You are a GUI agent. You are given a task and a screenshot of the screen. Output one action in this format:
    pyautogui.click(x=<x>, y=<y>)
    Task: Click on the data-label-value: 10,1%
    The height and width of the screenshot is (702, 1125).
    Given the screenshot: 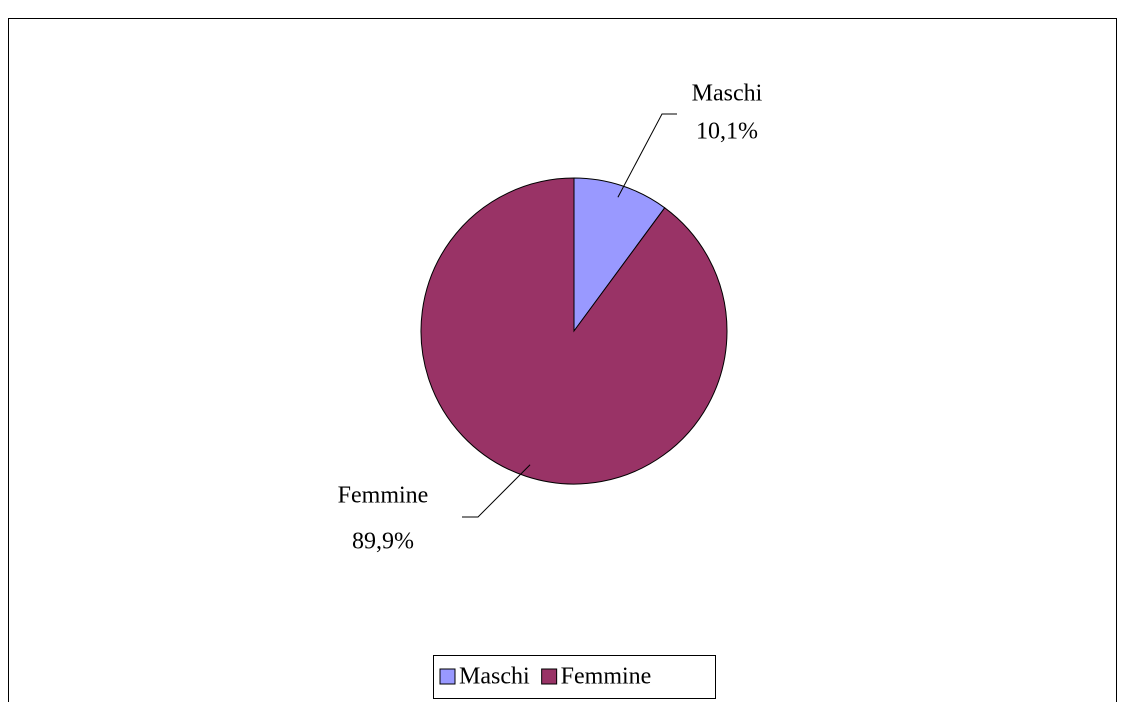 What is the action you would take?
    pyautogui.click(x=727, y=132)
    